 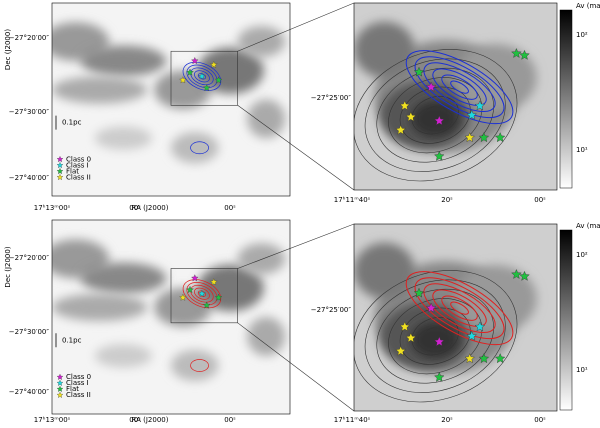 I want to click on y-tick-label: −27°30′00″, so click(x=29, y=332).